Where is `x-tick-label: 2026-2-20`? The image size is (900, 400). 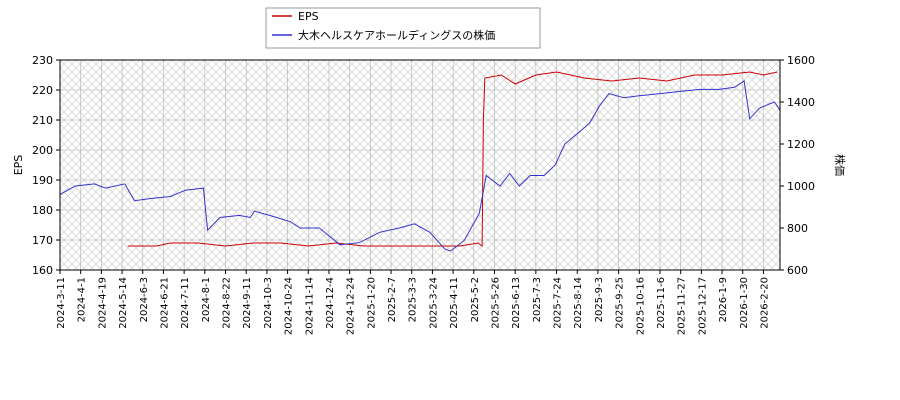 x-tick-label: 2026-2-20 is located at coordinates (764, 303).